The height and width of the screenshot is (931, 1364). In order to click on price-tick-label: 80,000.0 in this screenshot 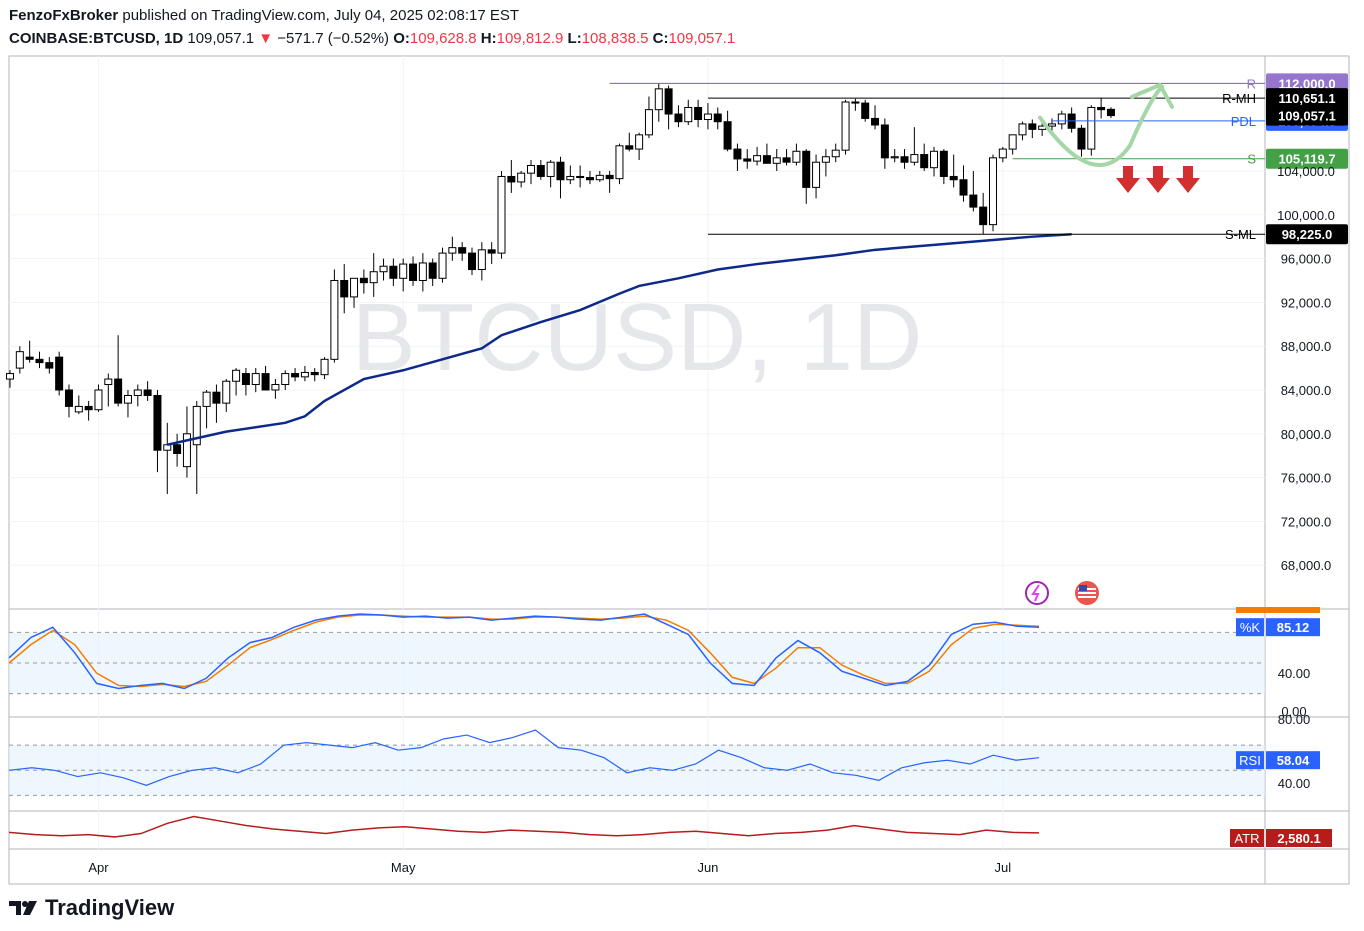, I will do `click(1306, 434)`.